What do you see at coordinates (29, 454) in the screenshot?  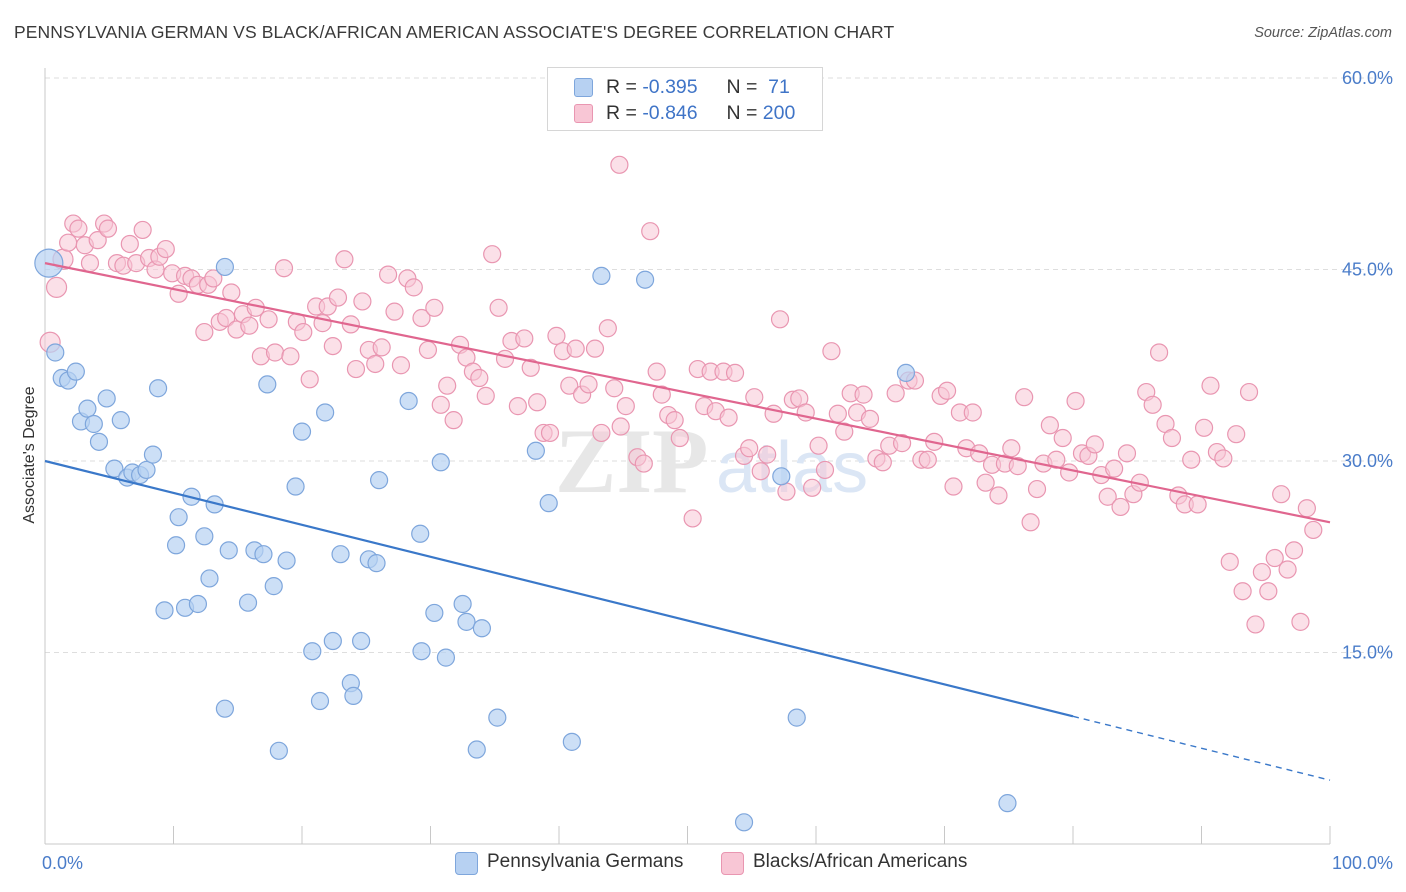 I see `y-axis-label: Associate's Degree` at bounding box center [29, 454].